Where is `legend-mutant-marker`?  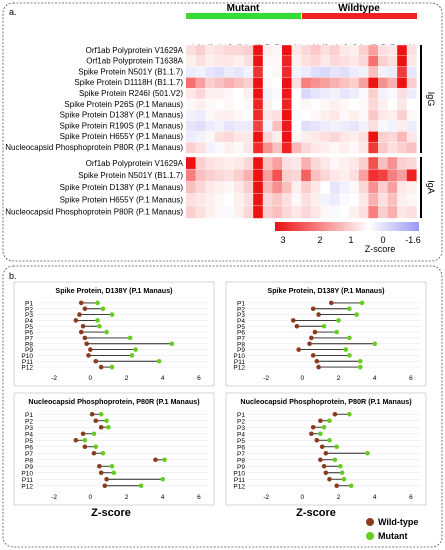
legend-mutant-marker is located at coordinates (370, 536).